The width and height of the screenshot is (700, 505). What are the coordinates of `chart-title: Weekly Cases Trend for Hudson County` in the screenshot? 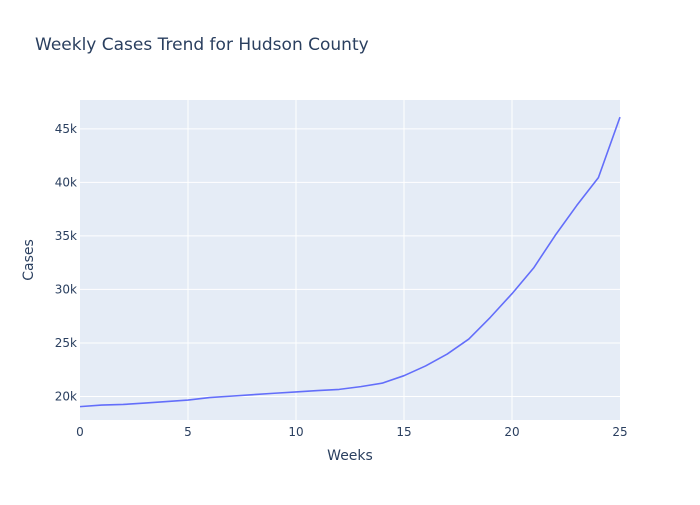 It's located at (202, 45).